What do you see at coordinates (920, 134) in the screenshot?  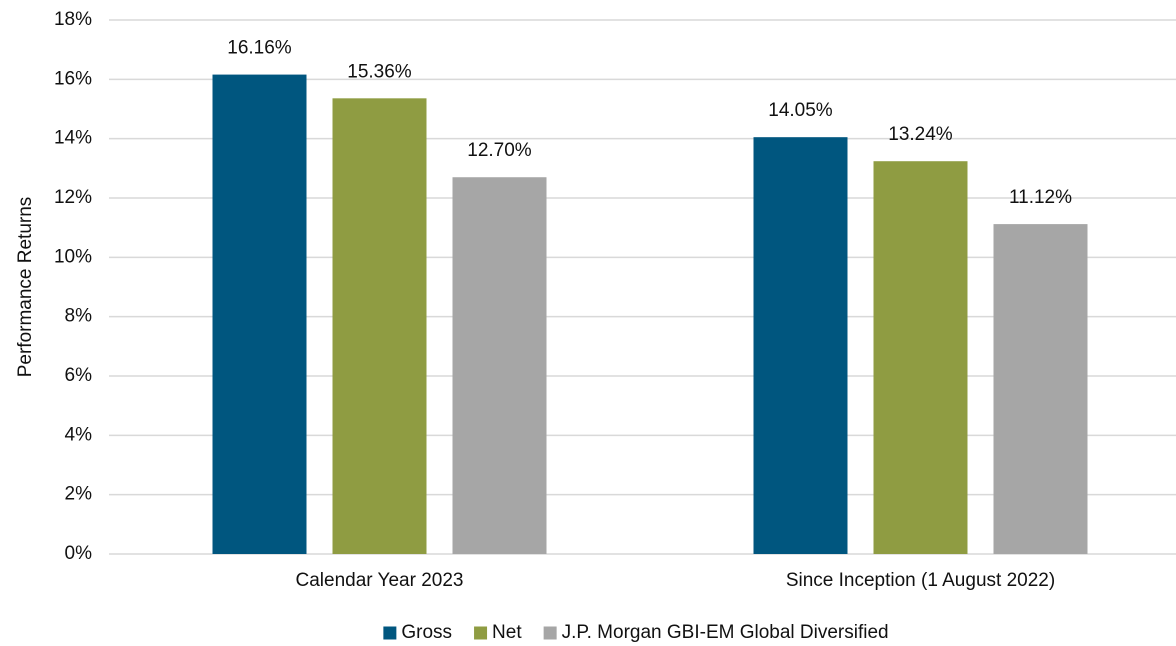 I see `data-label: 13.24%` at bounding box center [920, 134].